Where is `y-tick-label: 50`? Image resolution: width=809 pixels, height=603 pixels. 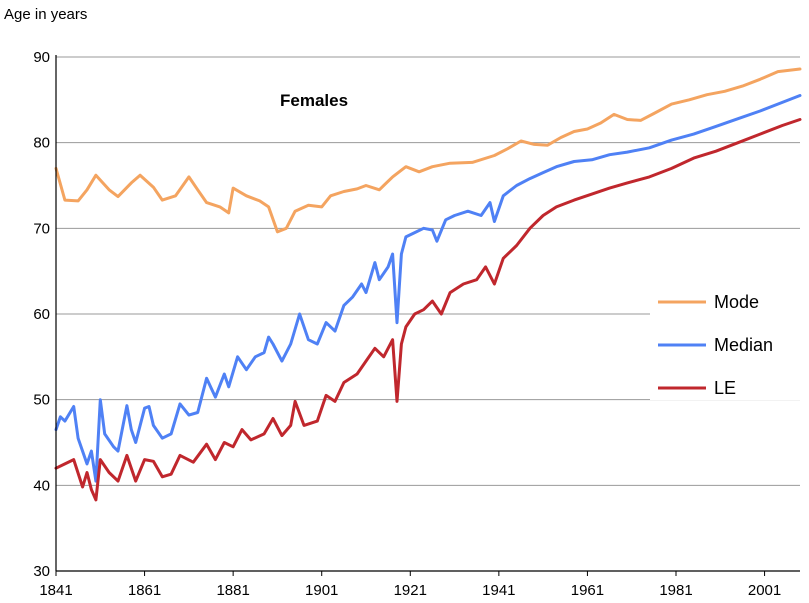
y-tick-label: 50 is located at coordinates (41, 400).